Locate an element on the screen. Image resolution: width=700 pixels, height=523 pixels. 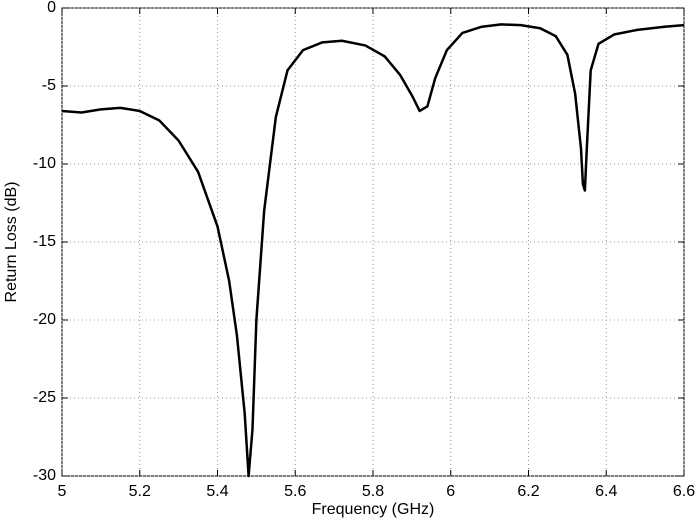
y-tick-label: 0 is located at coordinates (51, 8).